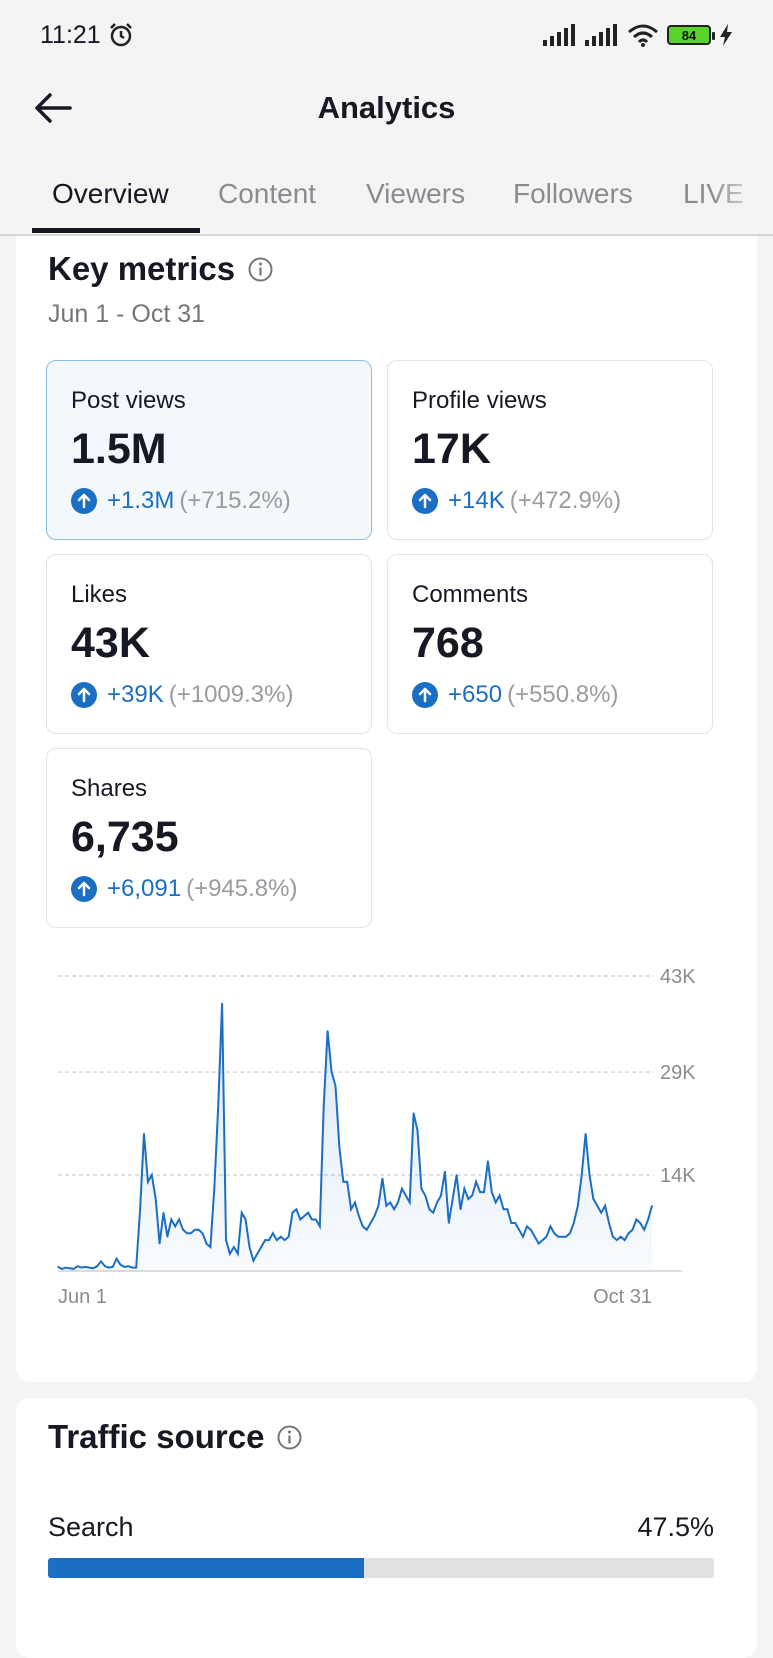 This screenshot has width=773, height=1658. Describe the element at coordinates (678, 1073) in the screenshot. I see `y-tick-label: 29K` at that location.